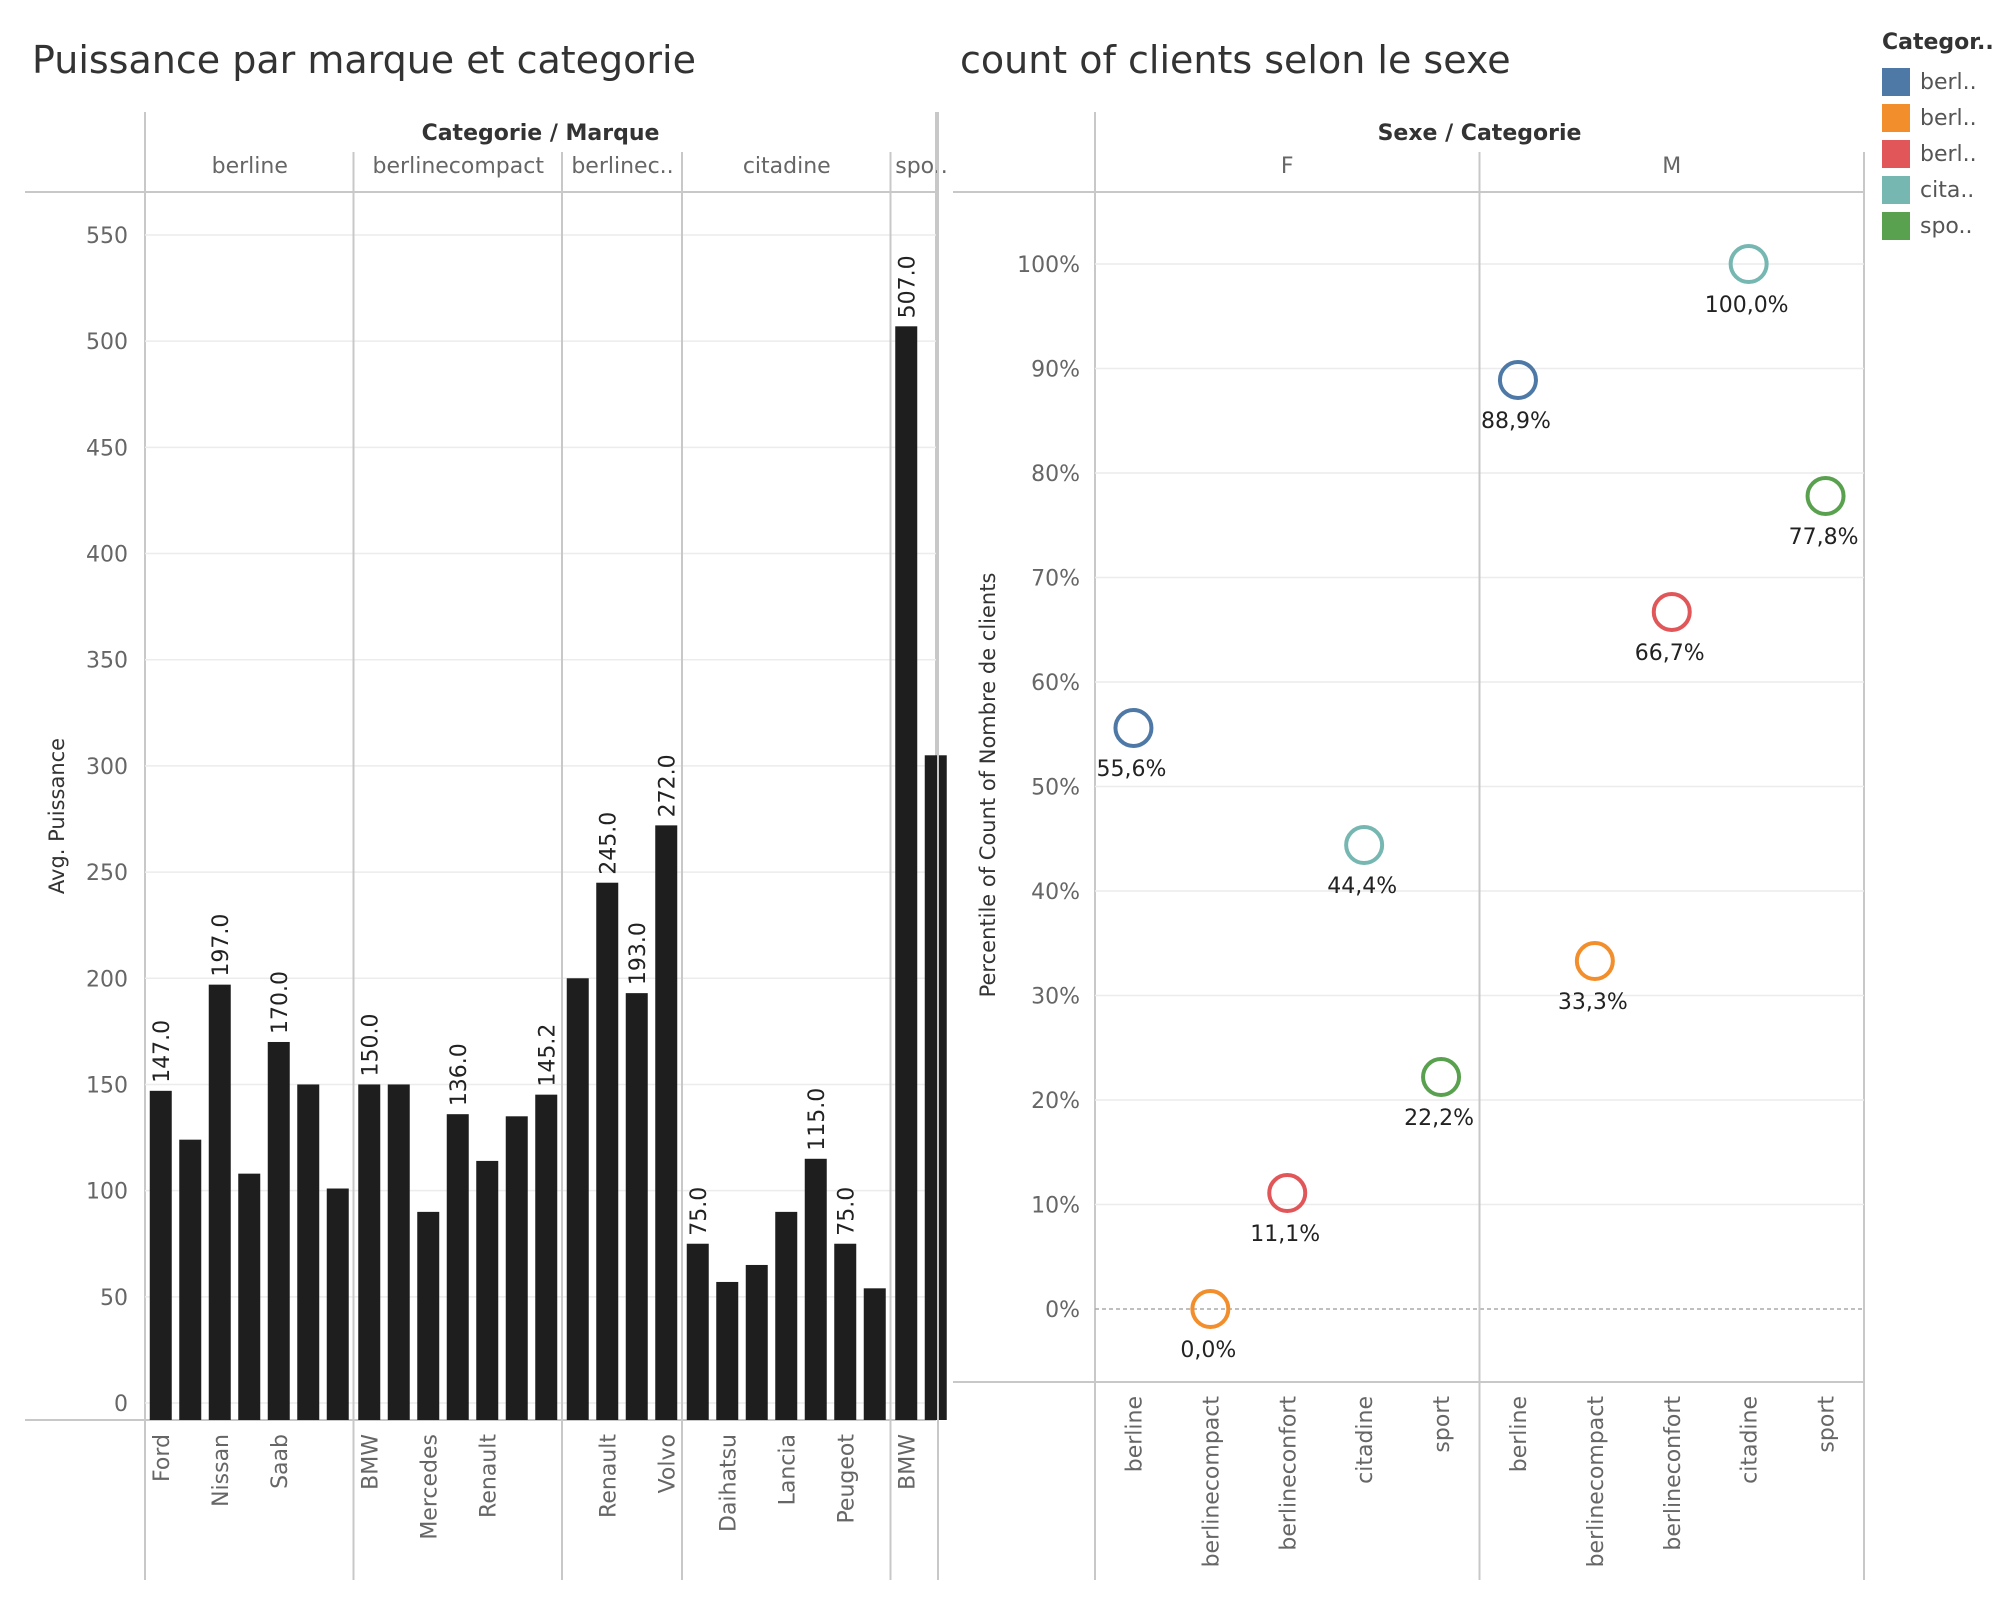  I want to click on data-label: 150.0, so click(370, 1044).